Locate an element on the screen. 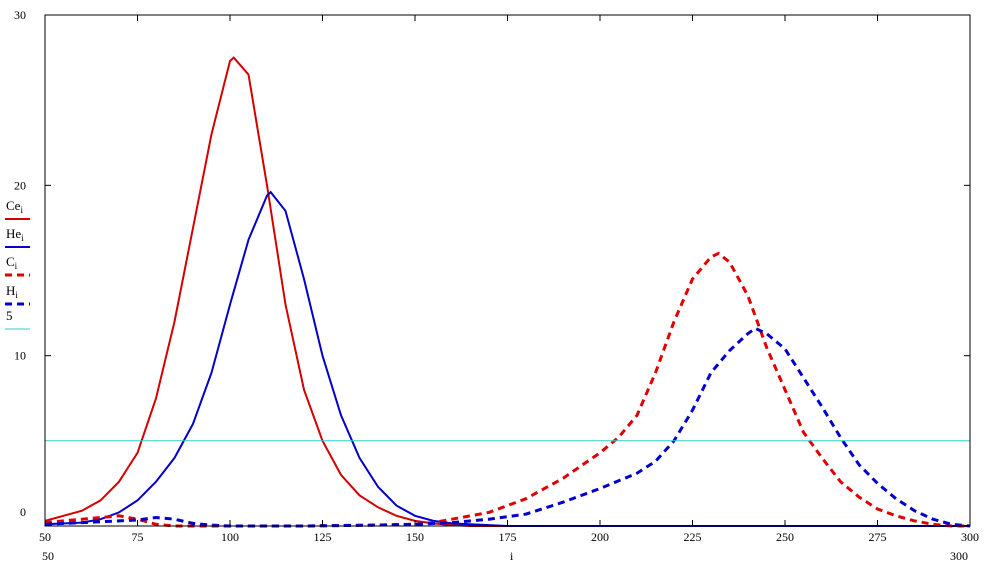 Image resolution: width=991 pixels, height=572 pixels. y-tick-label: 20 is located at coordinates (20, 185).